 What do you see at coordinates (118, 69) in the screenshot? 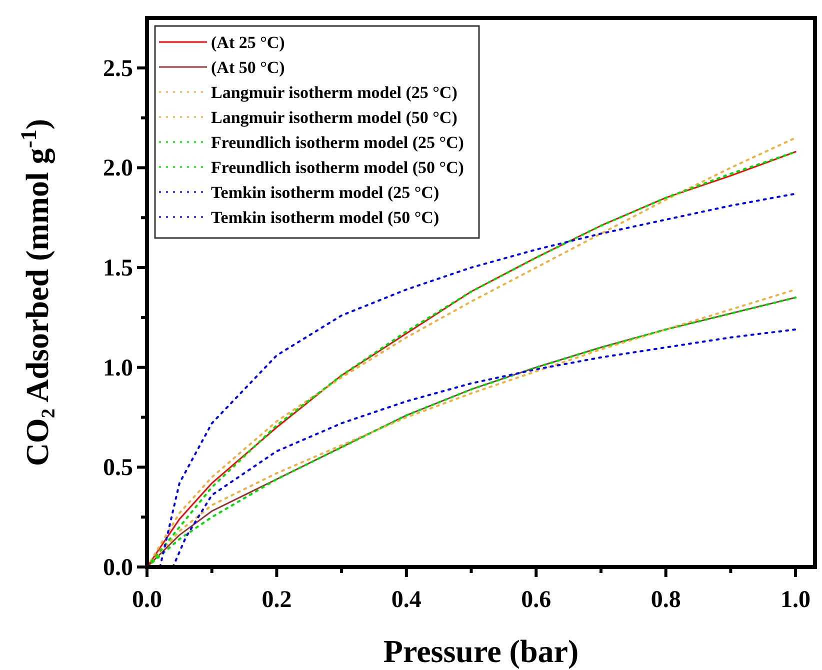
I see `y-tick-label: 2.5` at bounding box center [118, 69].